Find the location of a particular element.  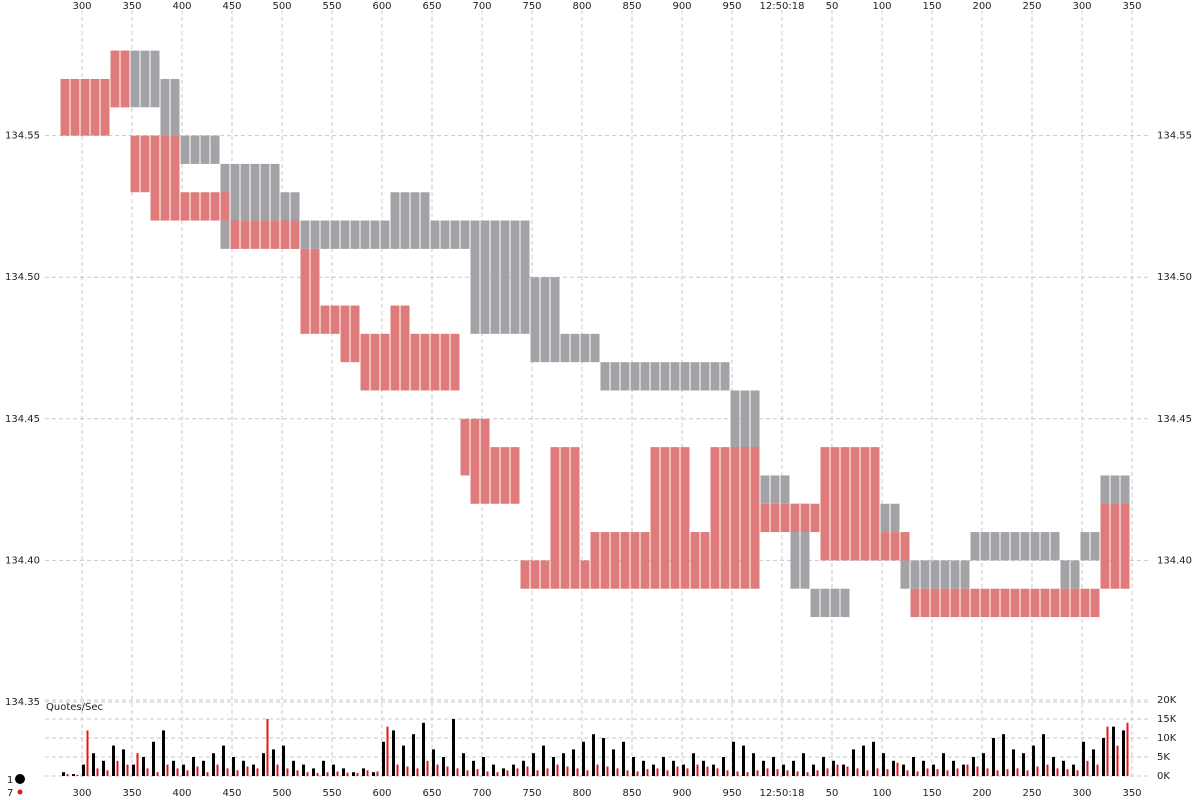

legend-label: 1 is located at coordinates (10, 780).